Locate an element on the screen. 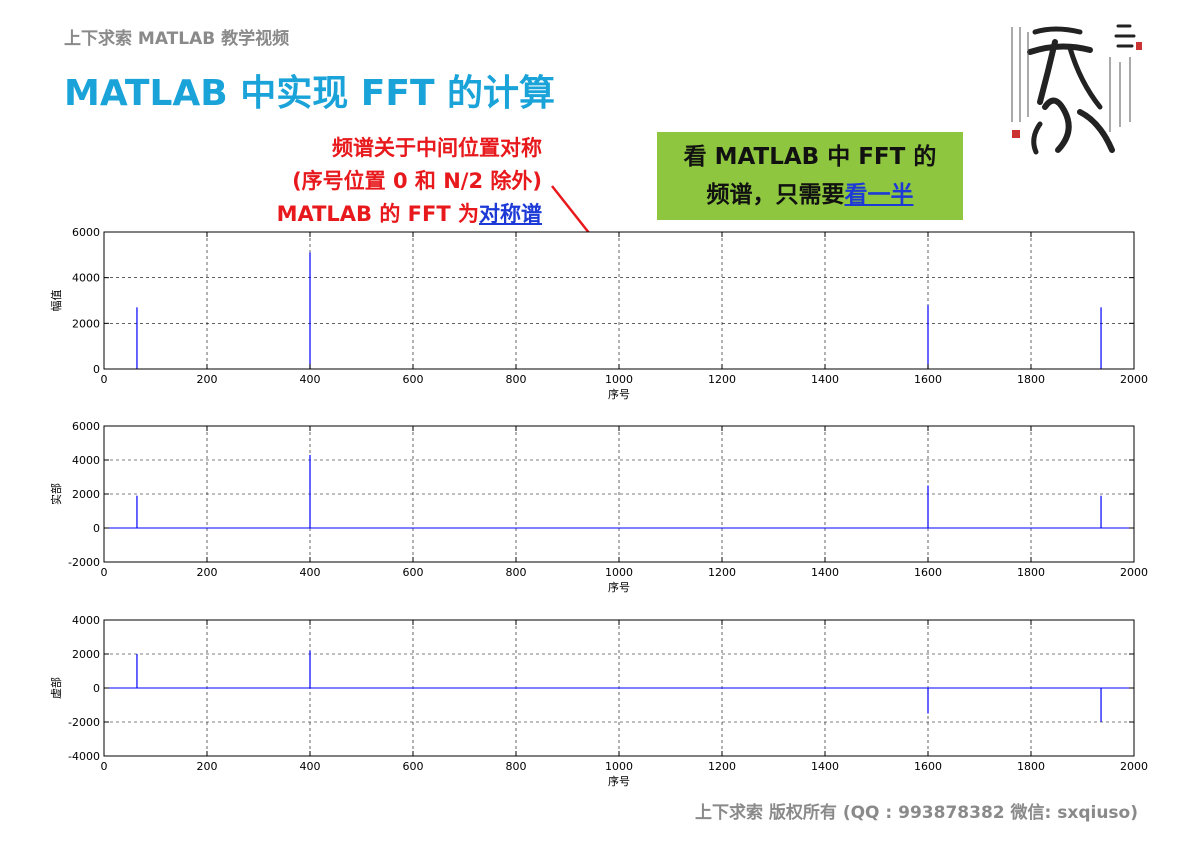 This screenshot has height=843, width=1192. y-axis-label: 幅值 is located at coordinates (56, 301).